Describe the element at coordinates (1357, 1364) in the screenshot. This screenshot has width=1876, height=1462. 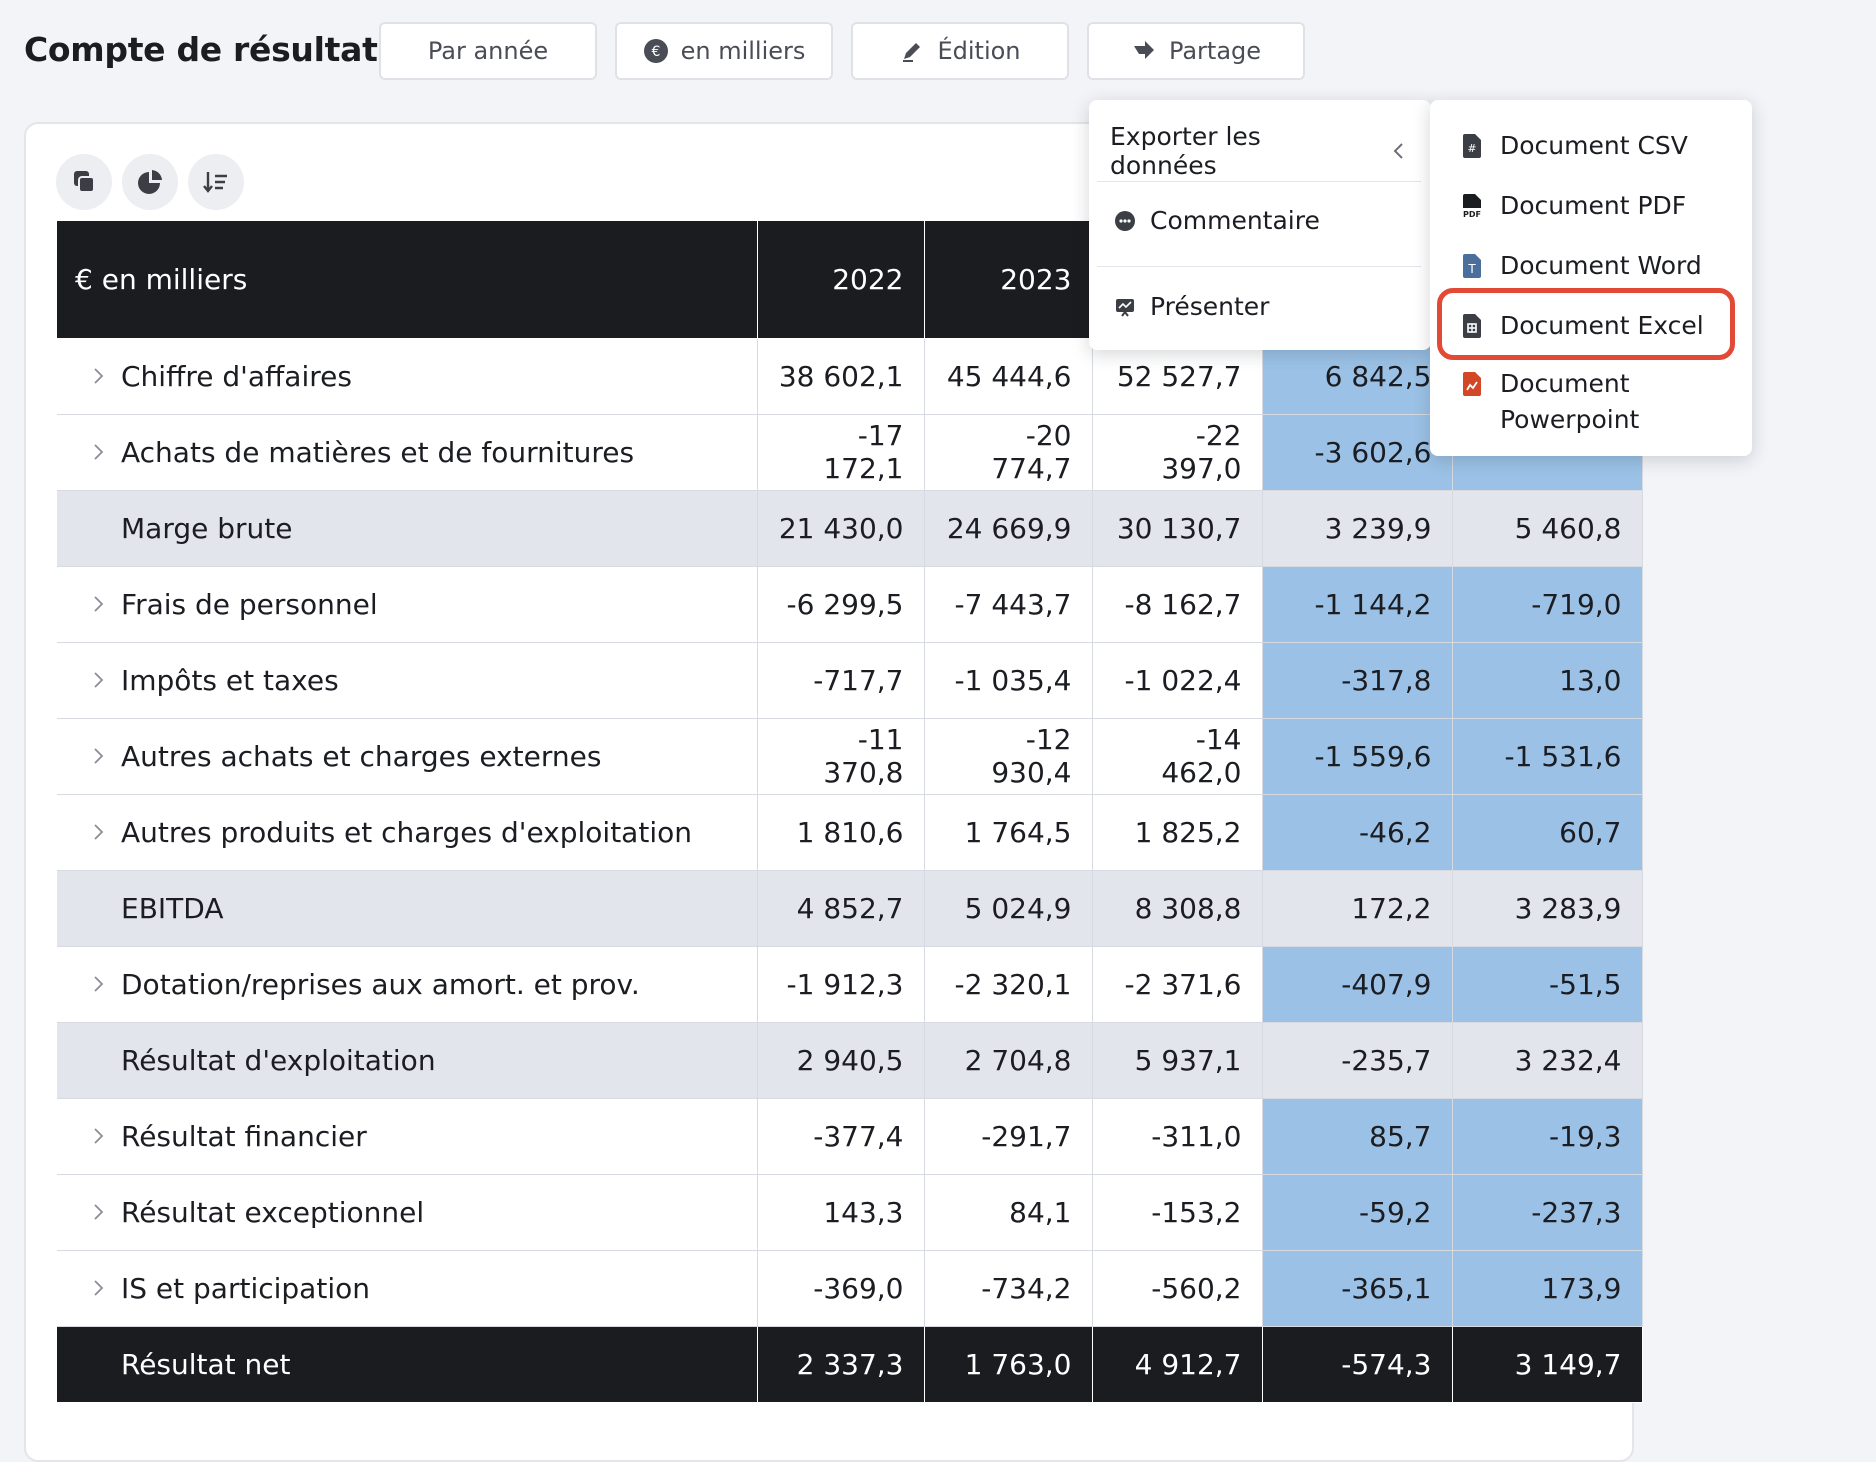
I see `cell-value: -574,3` at that location.